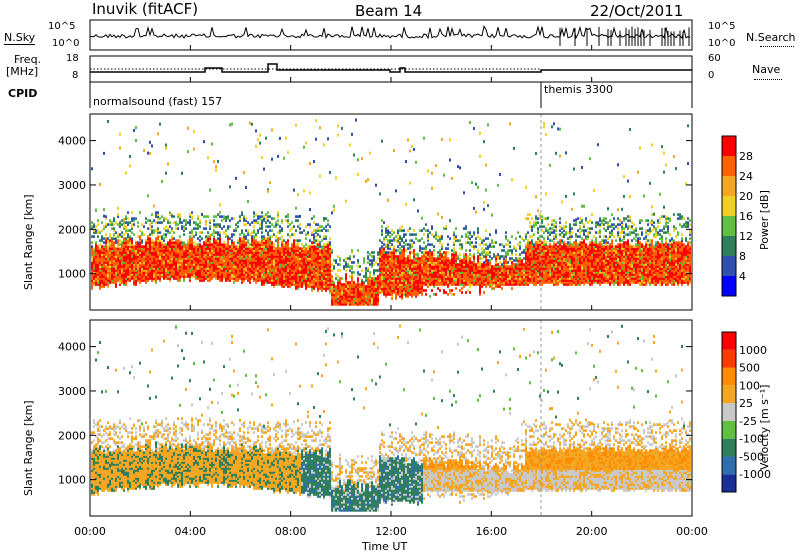 This screenshot has width=800, height=554. I want to click on nave-tick-top: 60, so click(714, 58).